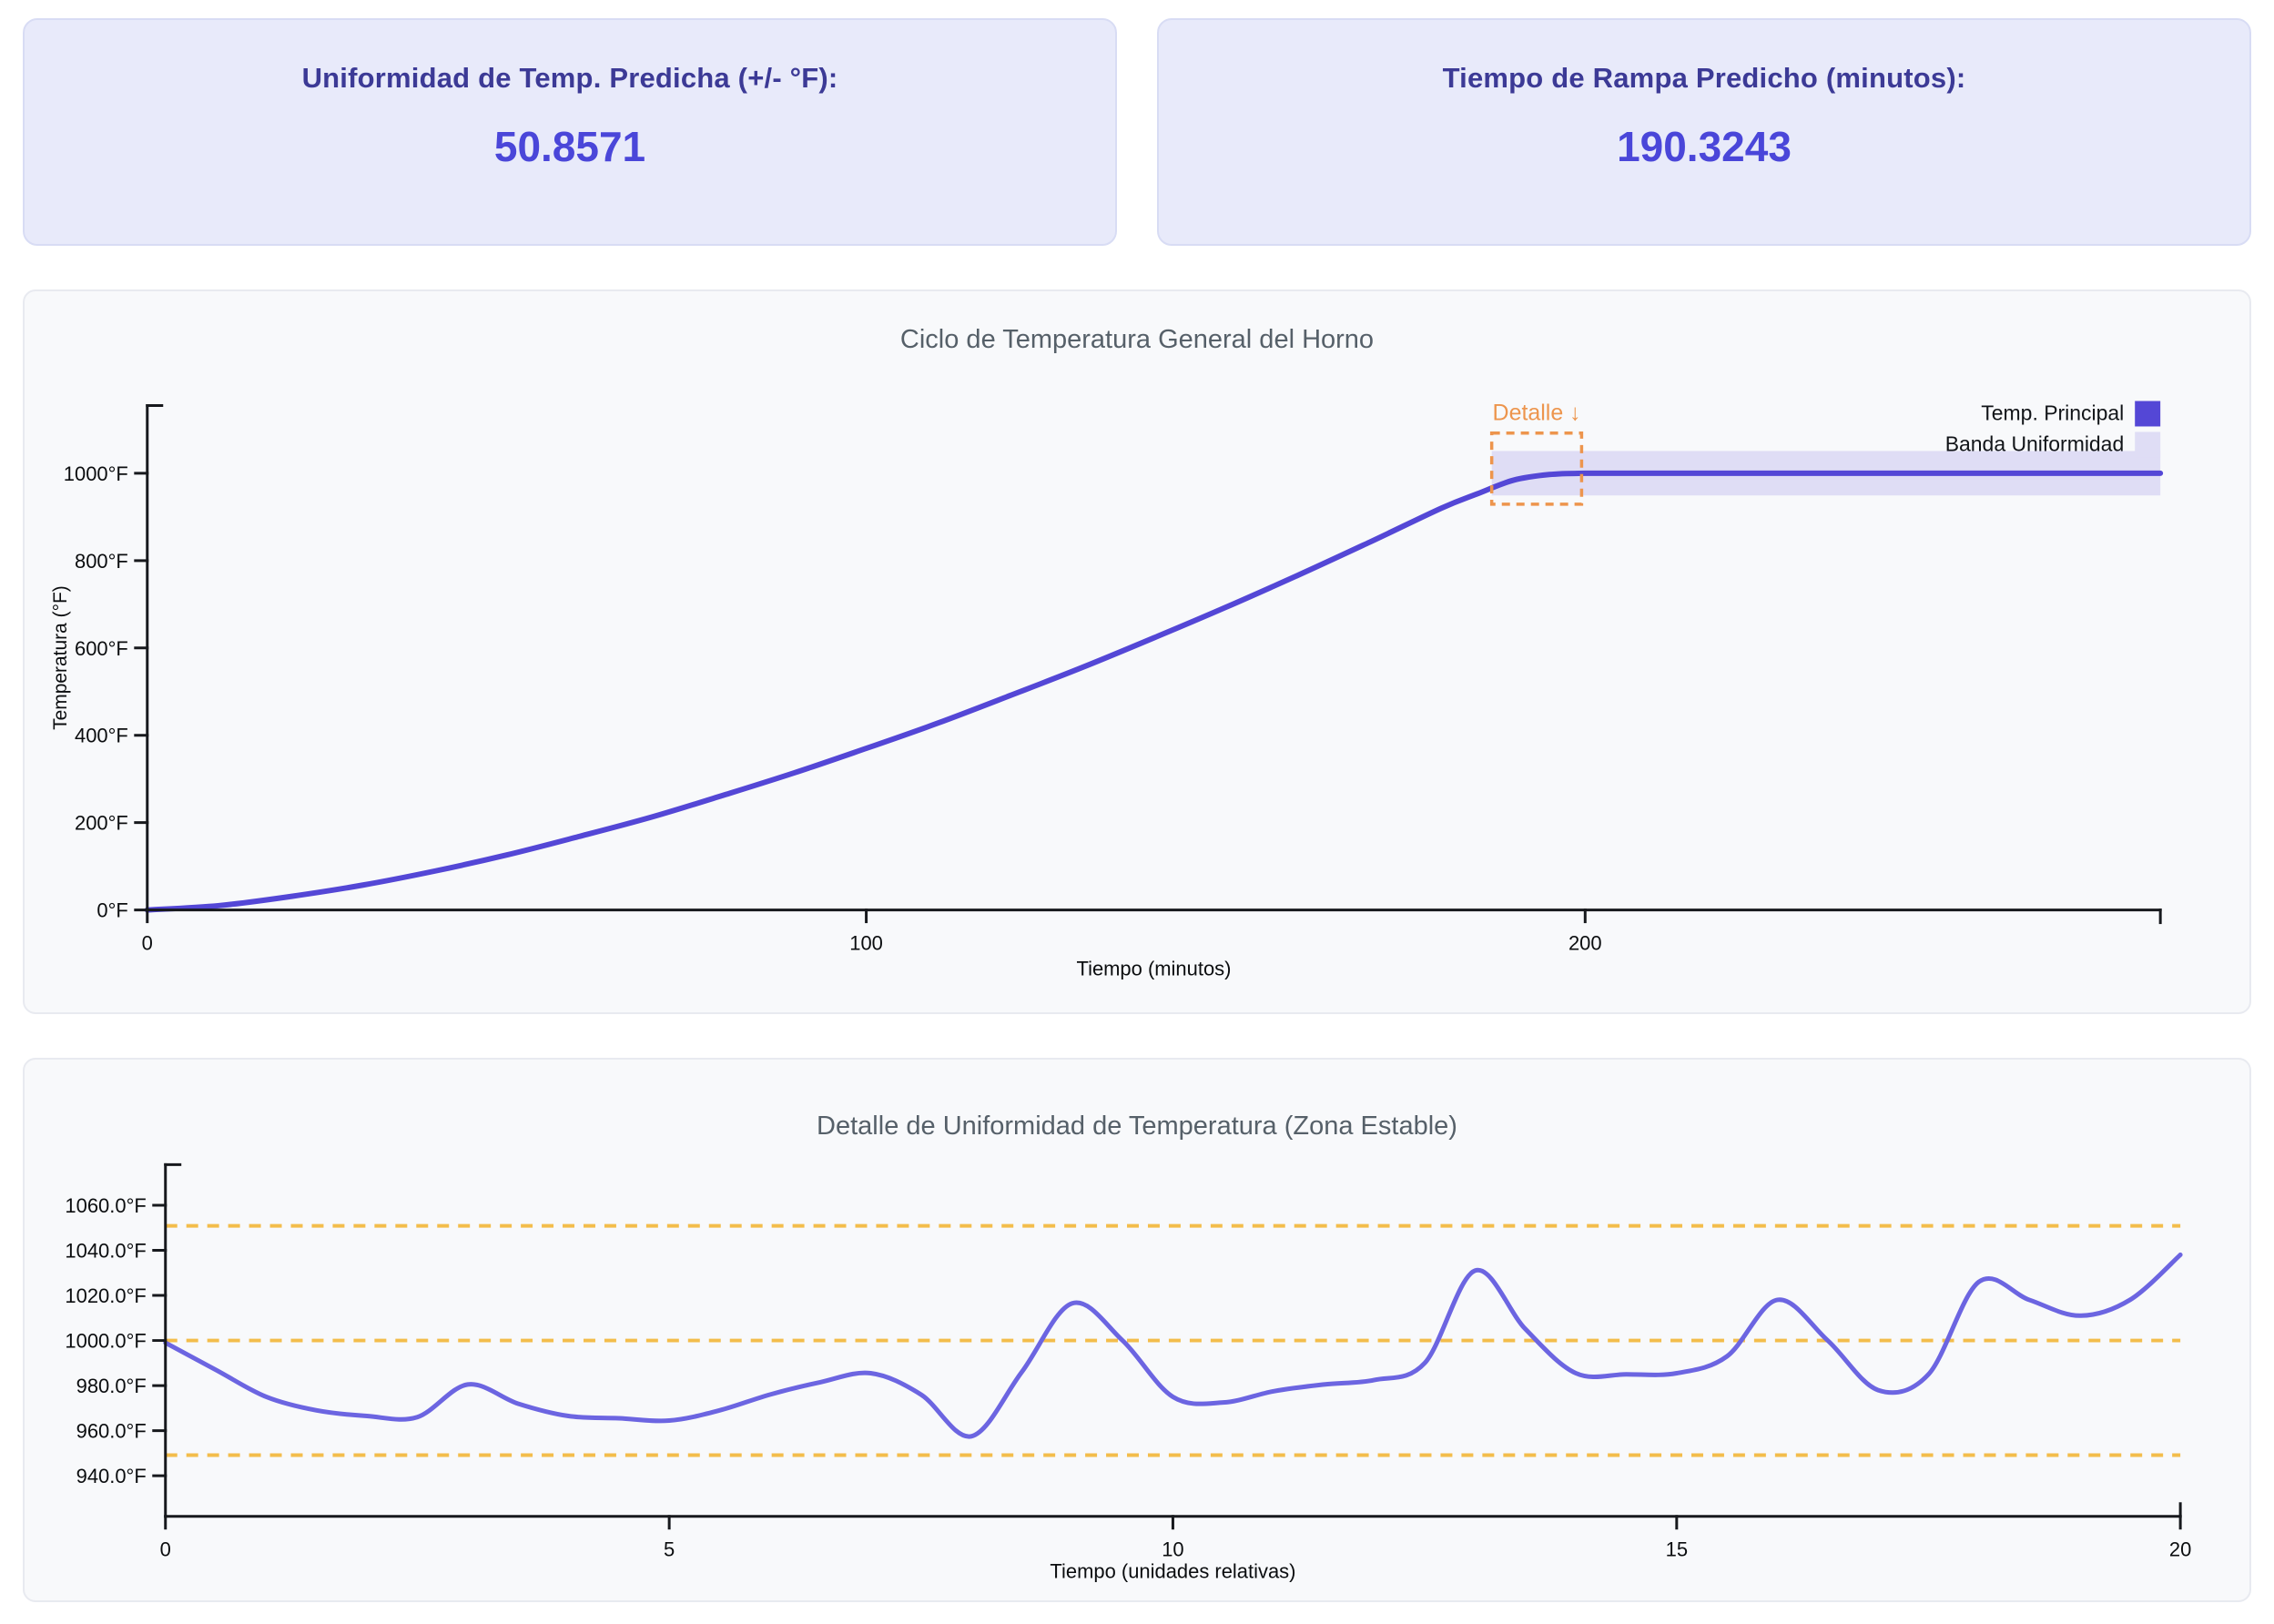 This screenshot has height=1624, width=2274. Describe the element at coordinates (1537, 468) in the screenshot. I see `detail-annotation-box` at that location.